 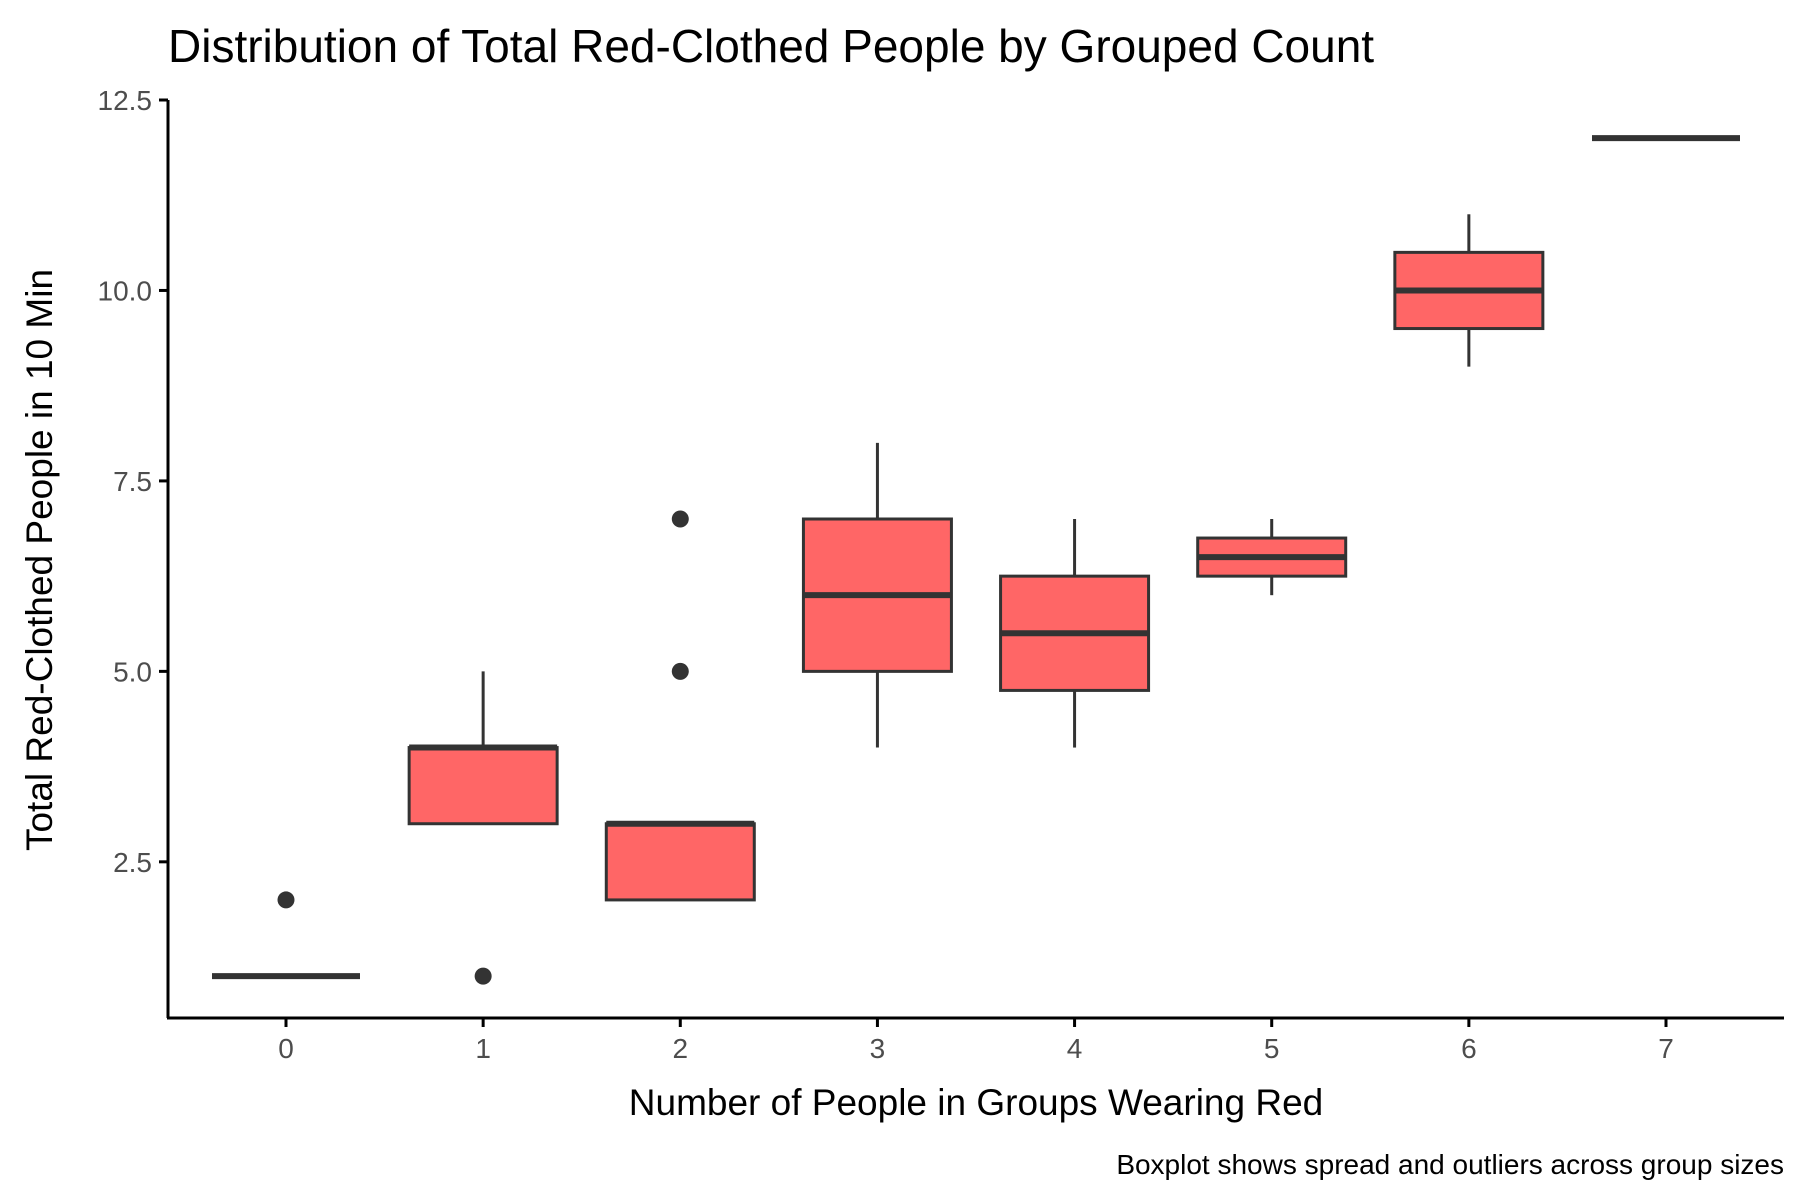 I want to click on x-tick-label: 1, so click(x=483, y=1048).